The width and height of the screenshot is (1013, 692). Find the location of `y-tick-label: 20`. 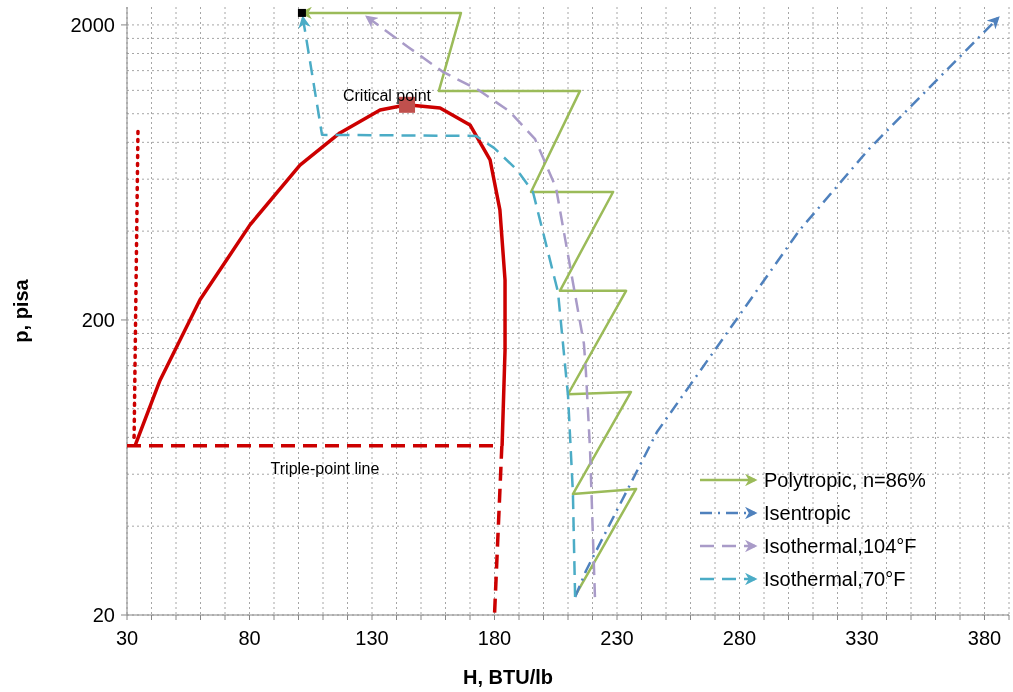

y-tick-label: 20 is located at coordinates (103, 615).